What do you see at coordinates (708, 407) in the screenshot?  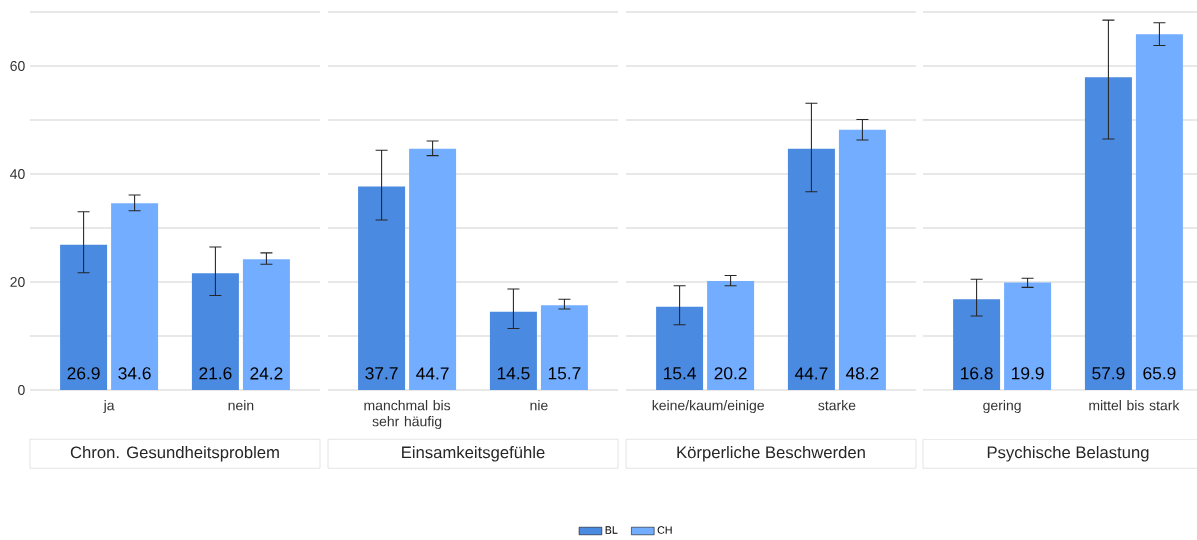 I see `x-tick-label: keine/kaum/einige` at bounding box center [708, 407].